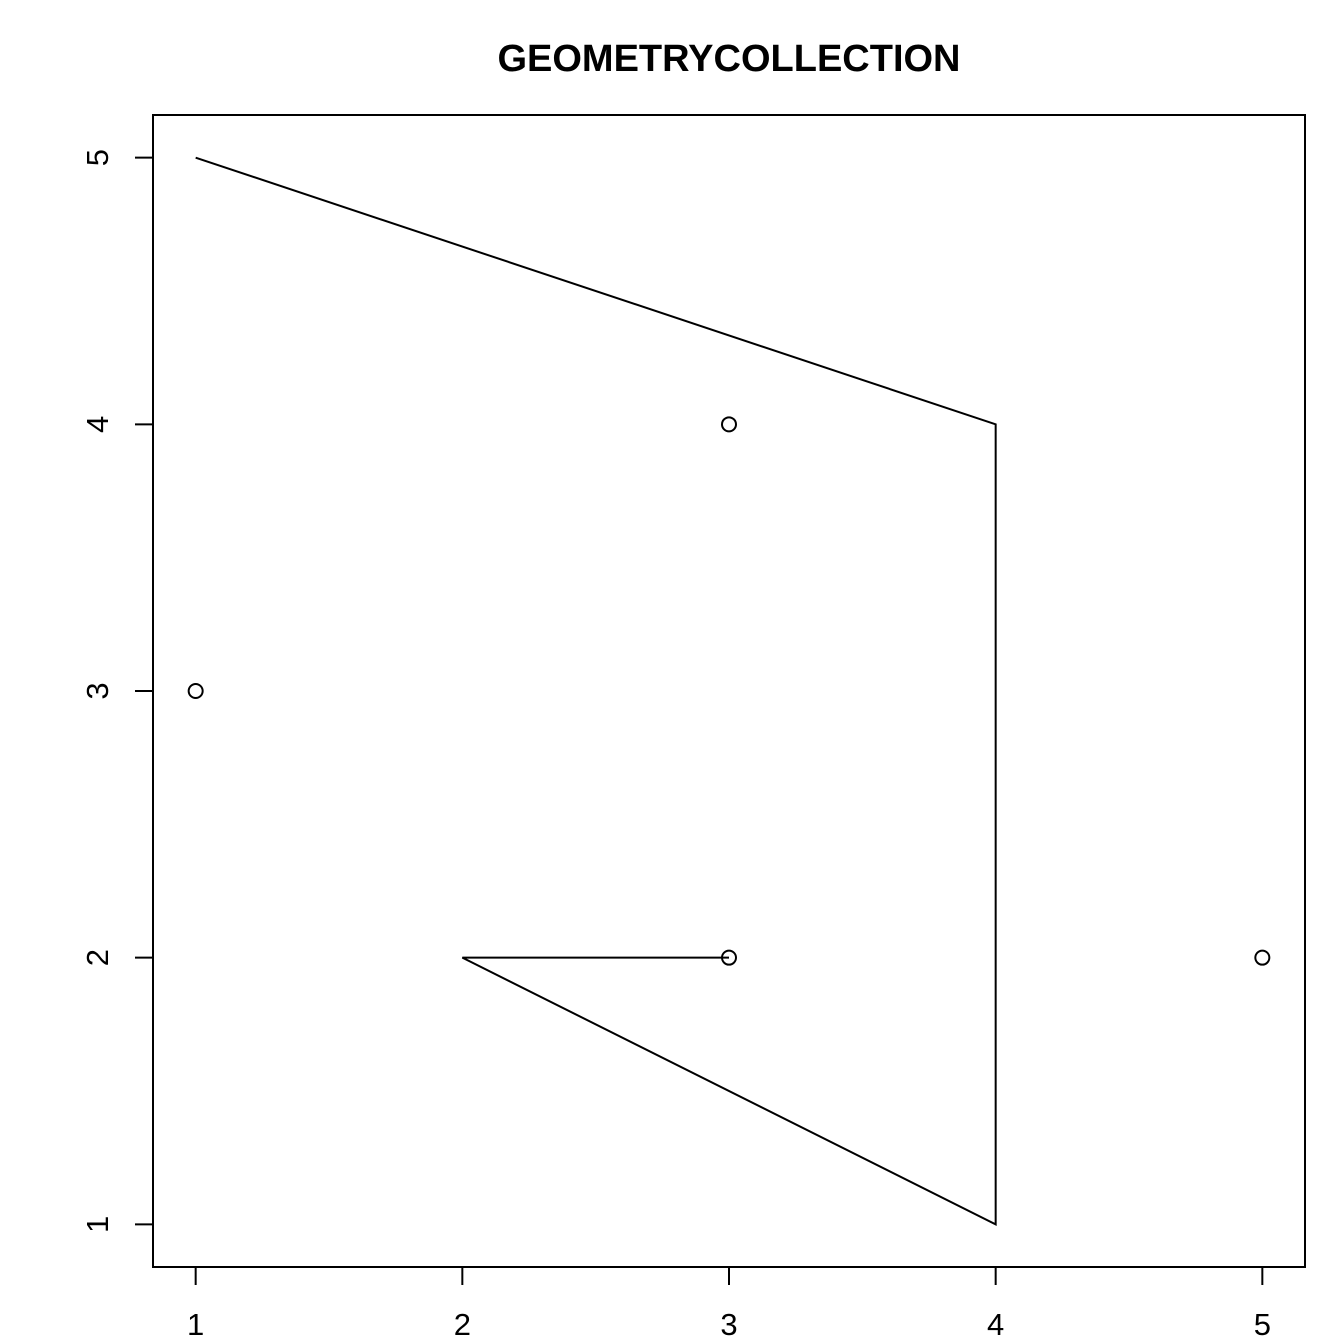 This screenshot has height=1344, width=1344. I want to click on x-tick-label: 4, so click(995, 1324).